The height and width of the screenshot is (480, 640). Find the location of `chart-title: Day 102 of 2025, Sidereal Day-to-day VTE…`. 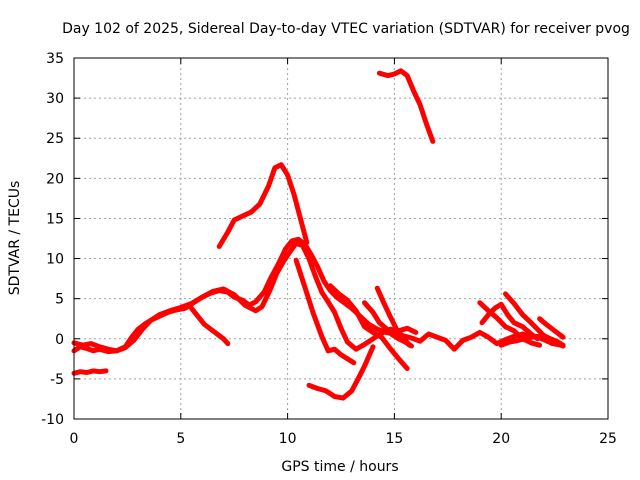

chart-title: Day 102 of 2025, Sidereal Day-to-day VTE… is located at coordinates (346, 29).